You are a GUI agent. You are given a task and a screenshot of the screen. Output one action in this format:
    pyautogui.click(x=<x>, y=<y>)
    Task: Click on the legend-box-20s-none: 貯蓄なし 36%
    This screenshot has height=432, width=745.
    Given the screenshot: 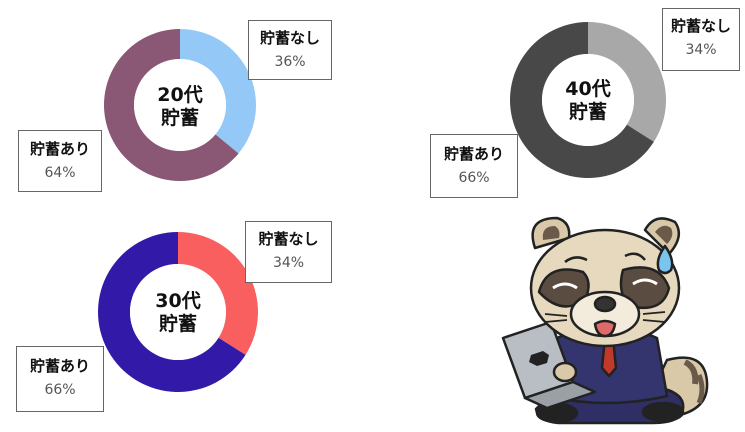 What is the action you would take?
    pyautogui.click(x=290, y=50)
    